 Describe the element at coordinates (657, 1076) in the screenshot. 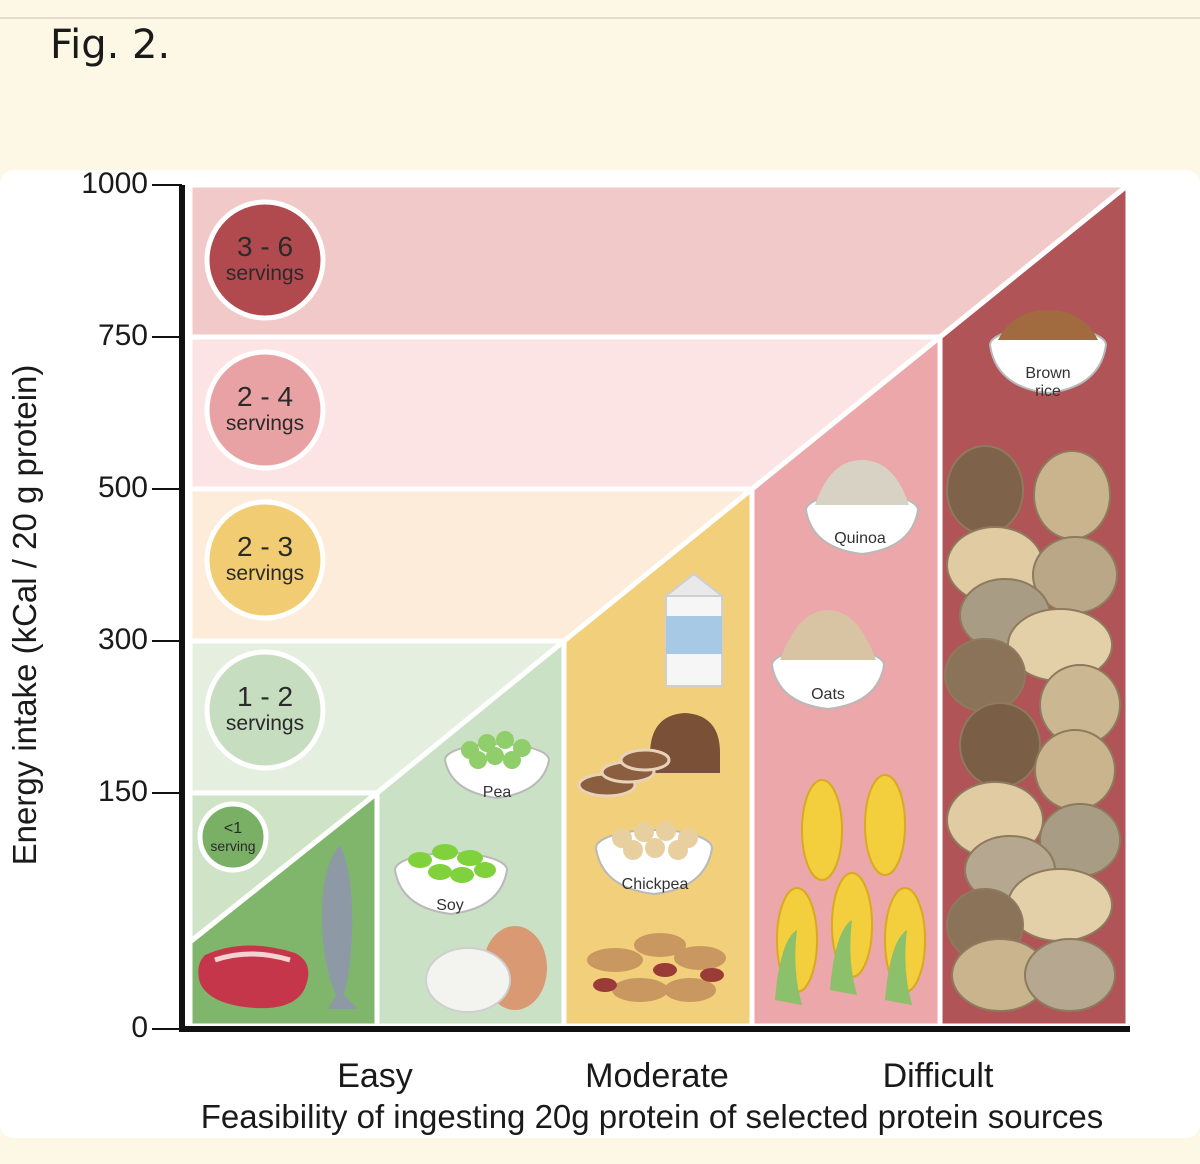

I see `x-category-label: Moderate` at that location.